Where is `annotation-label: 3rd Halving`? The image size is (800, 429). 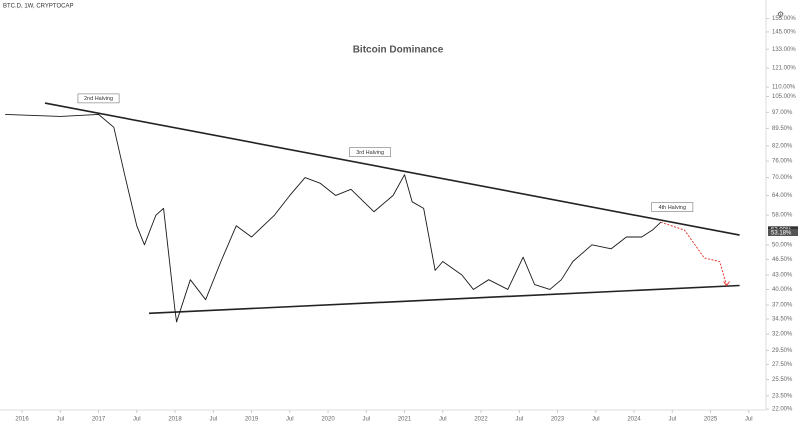 annotation-label: 3rd Halving is located at coordinates (370, 153).